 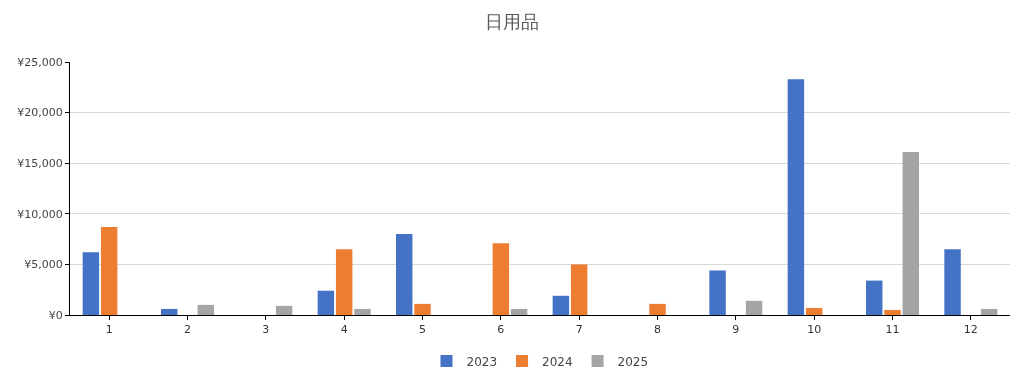 I want to click on x-tick-label: 5, so click(x=422, y=330).